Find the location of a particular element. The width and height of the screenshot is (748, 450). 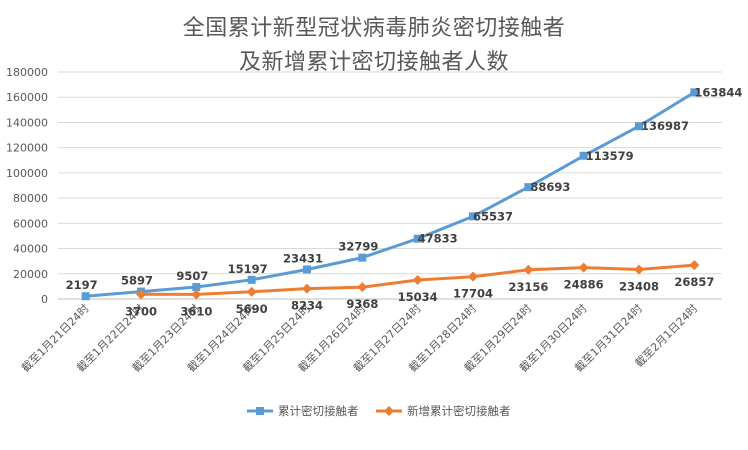

data-label: 65537 is located at coordinates (493, 216).